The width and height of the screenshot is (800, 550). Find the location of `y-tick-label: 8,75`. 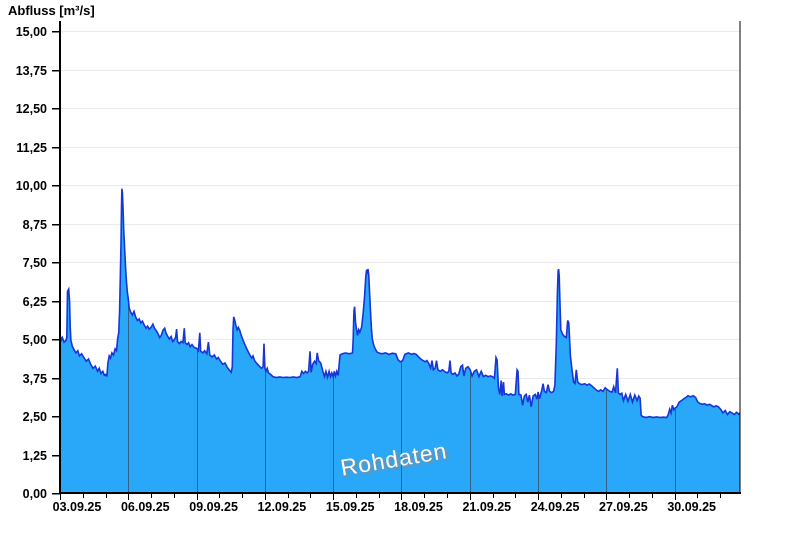

y-tick-label: 8,75 is located at coordinates (35, 225).